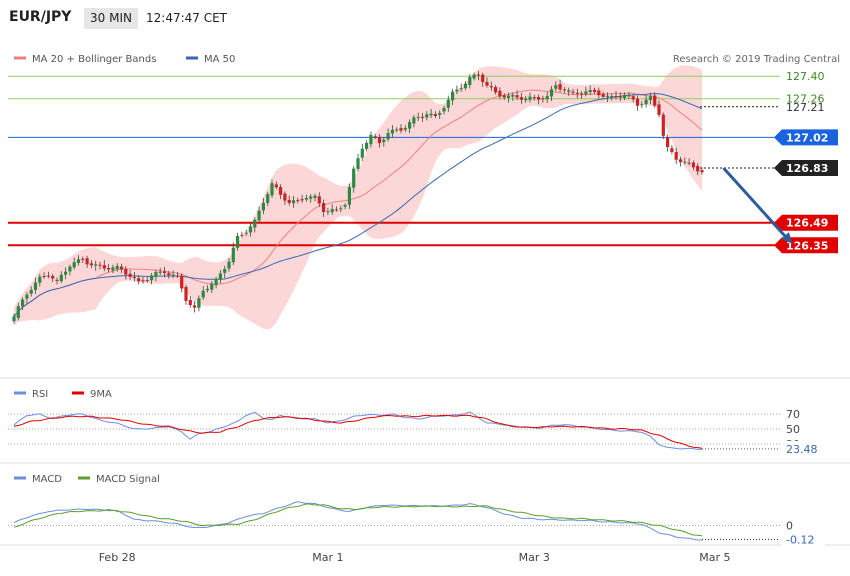  What do you see at coordinates (327, 557) in the screenshot?
I see `x-tick-label: Mar 1` at bounding box center [327, 557].